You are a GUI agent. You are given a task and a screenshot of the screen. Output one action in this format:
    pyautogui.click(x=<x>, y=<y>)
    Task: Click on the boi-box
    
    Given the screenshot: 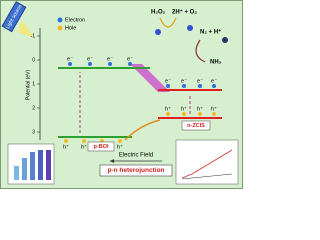 What is the action you would take?
    pyautogui.click(x=101, y=146)
    